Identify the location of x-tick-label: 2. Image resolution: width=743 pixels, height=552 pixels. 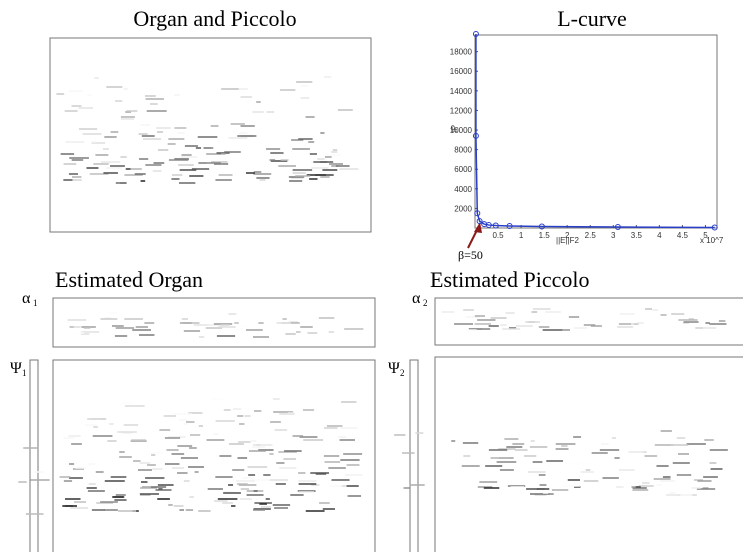
(567, 235).